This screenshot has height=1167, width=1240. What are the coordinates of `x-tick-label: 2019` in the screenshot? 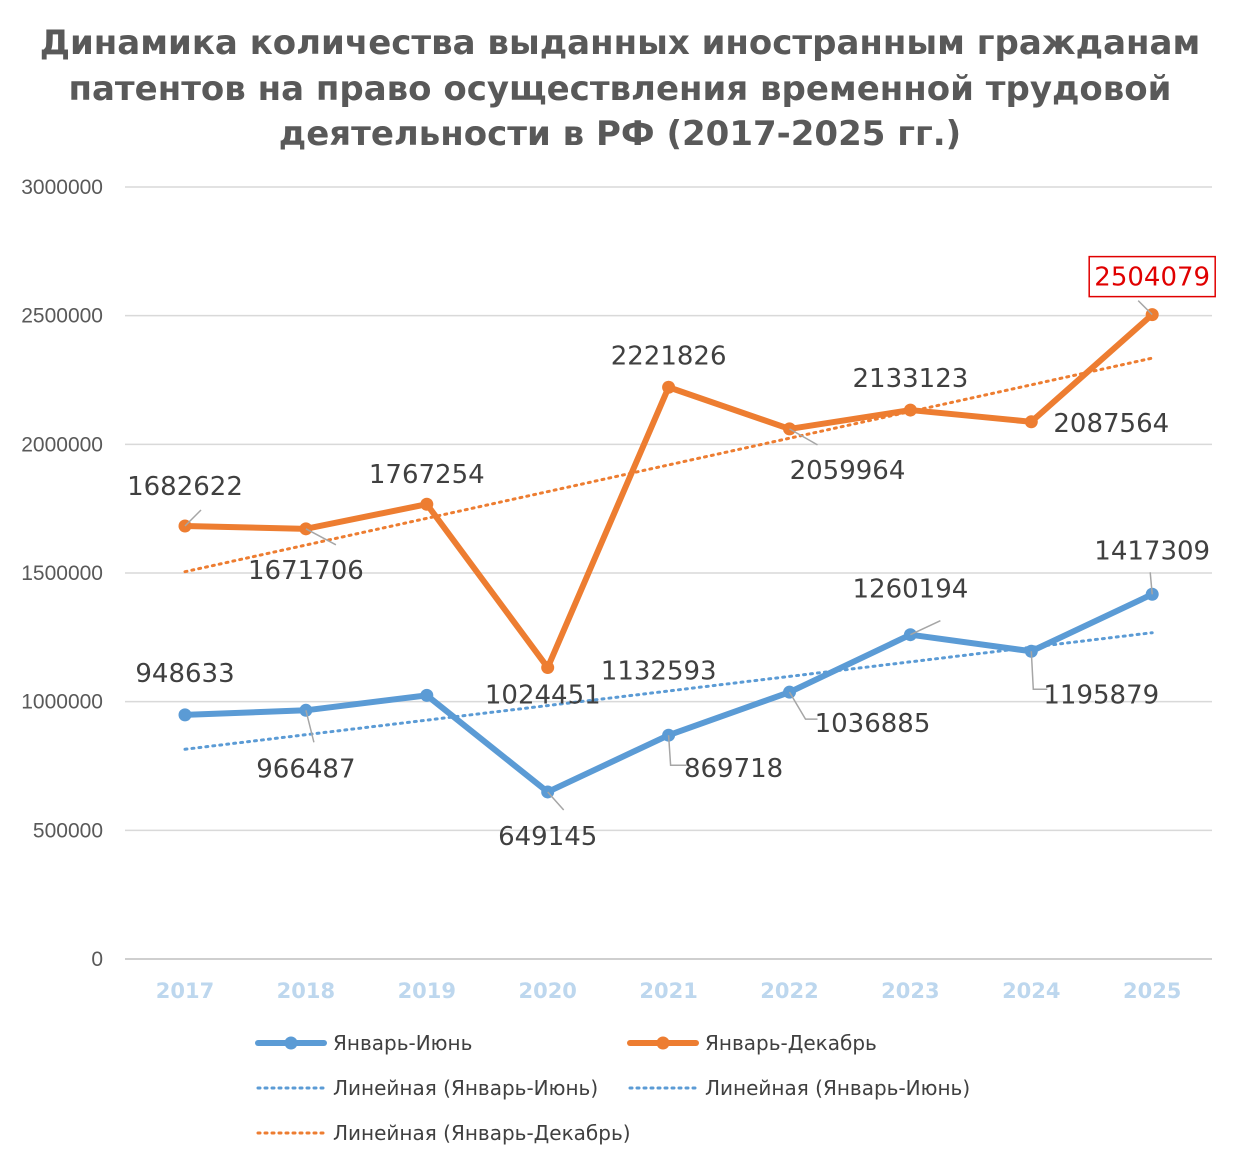 It's located at (427, 991).